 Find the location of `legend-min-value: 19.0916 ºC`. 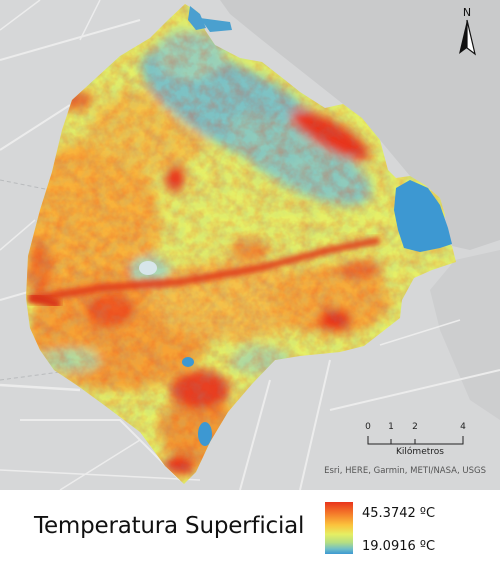

legend-min-value: 19.0916 ºC is located at coordinates (399, 546).